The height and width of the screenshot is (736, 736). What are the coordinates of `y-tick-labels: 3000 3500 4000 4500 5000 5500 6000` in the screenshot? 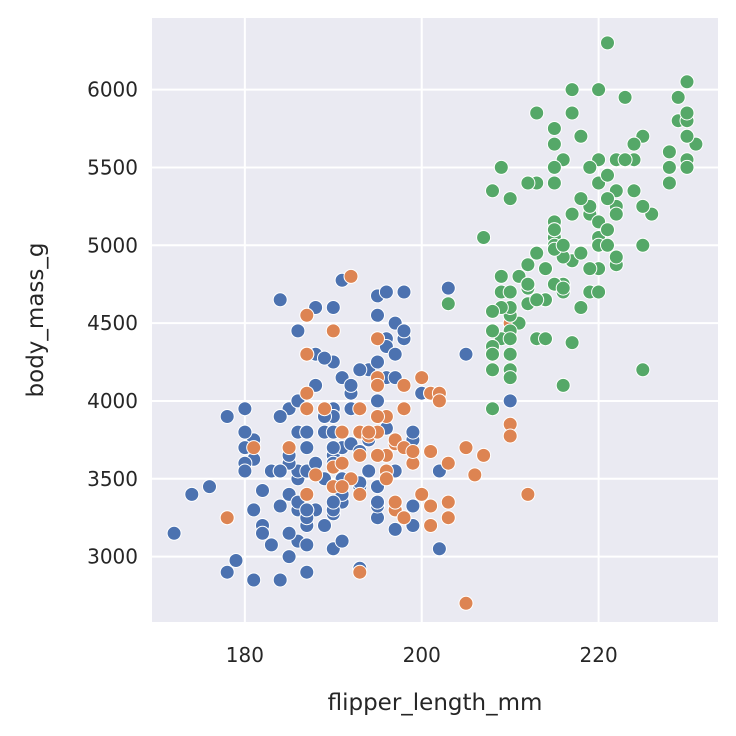 It's located at (112, 323).